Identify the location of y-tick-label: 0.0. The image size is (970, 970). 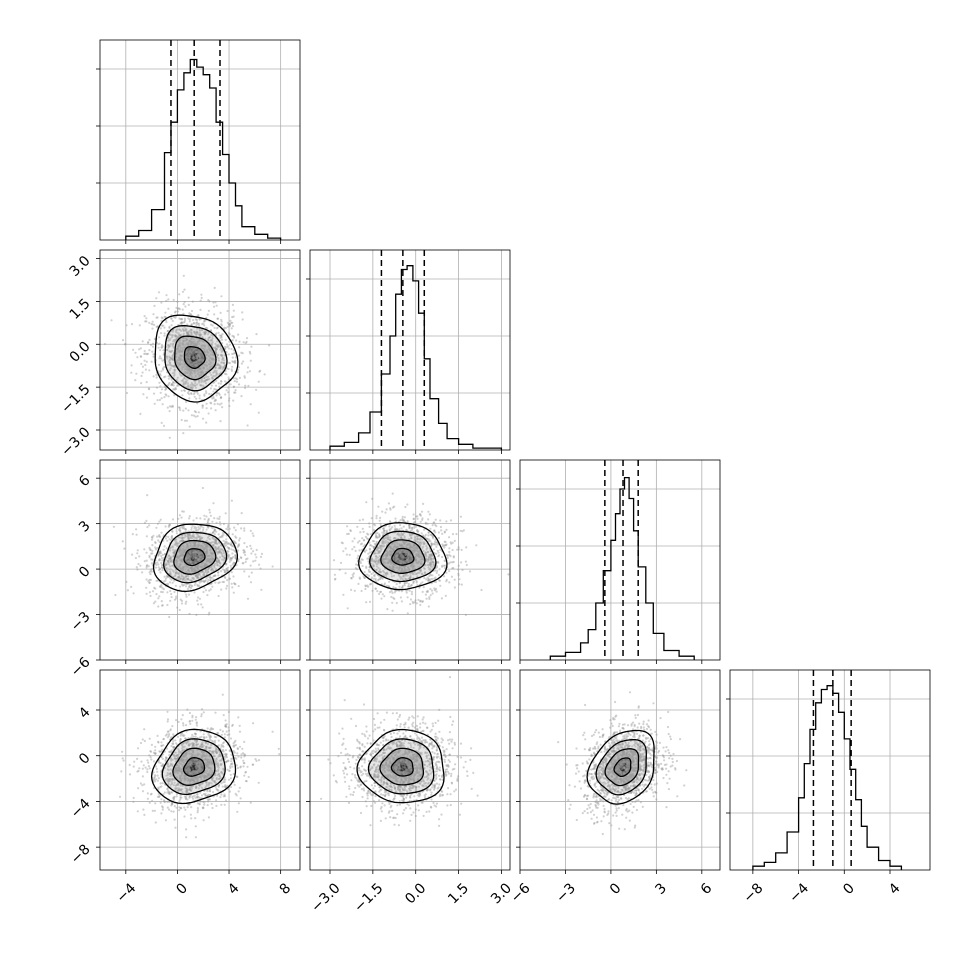
(80, 352).